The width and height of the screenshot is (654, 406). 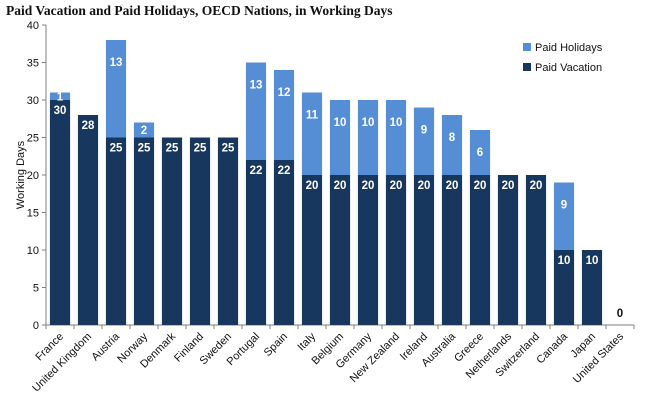 I want to click on x-tick-label: Italy, so click(x=306, y=341).